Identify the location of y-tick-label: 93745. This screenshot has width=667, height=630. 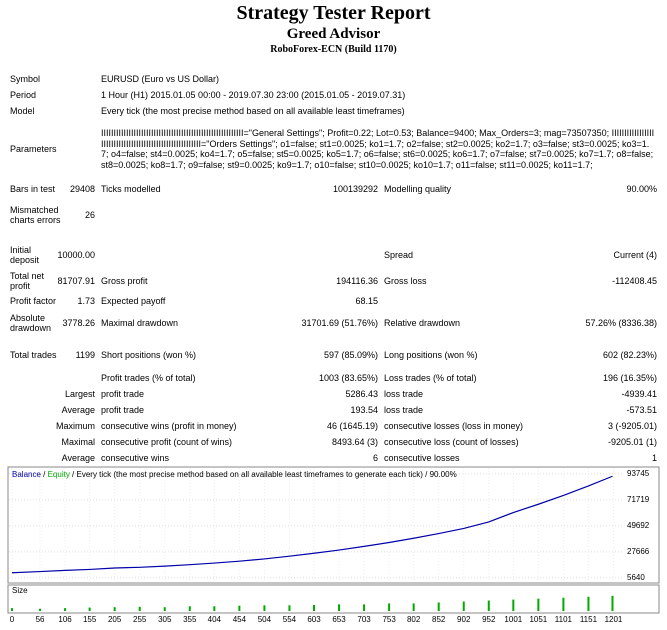
(638, 473).